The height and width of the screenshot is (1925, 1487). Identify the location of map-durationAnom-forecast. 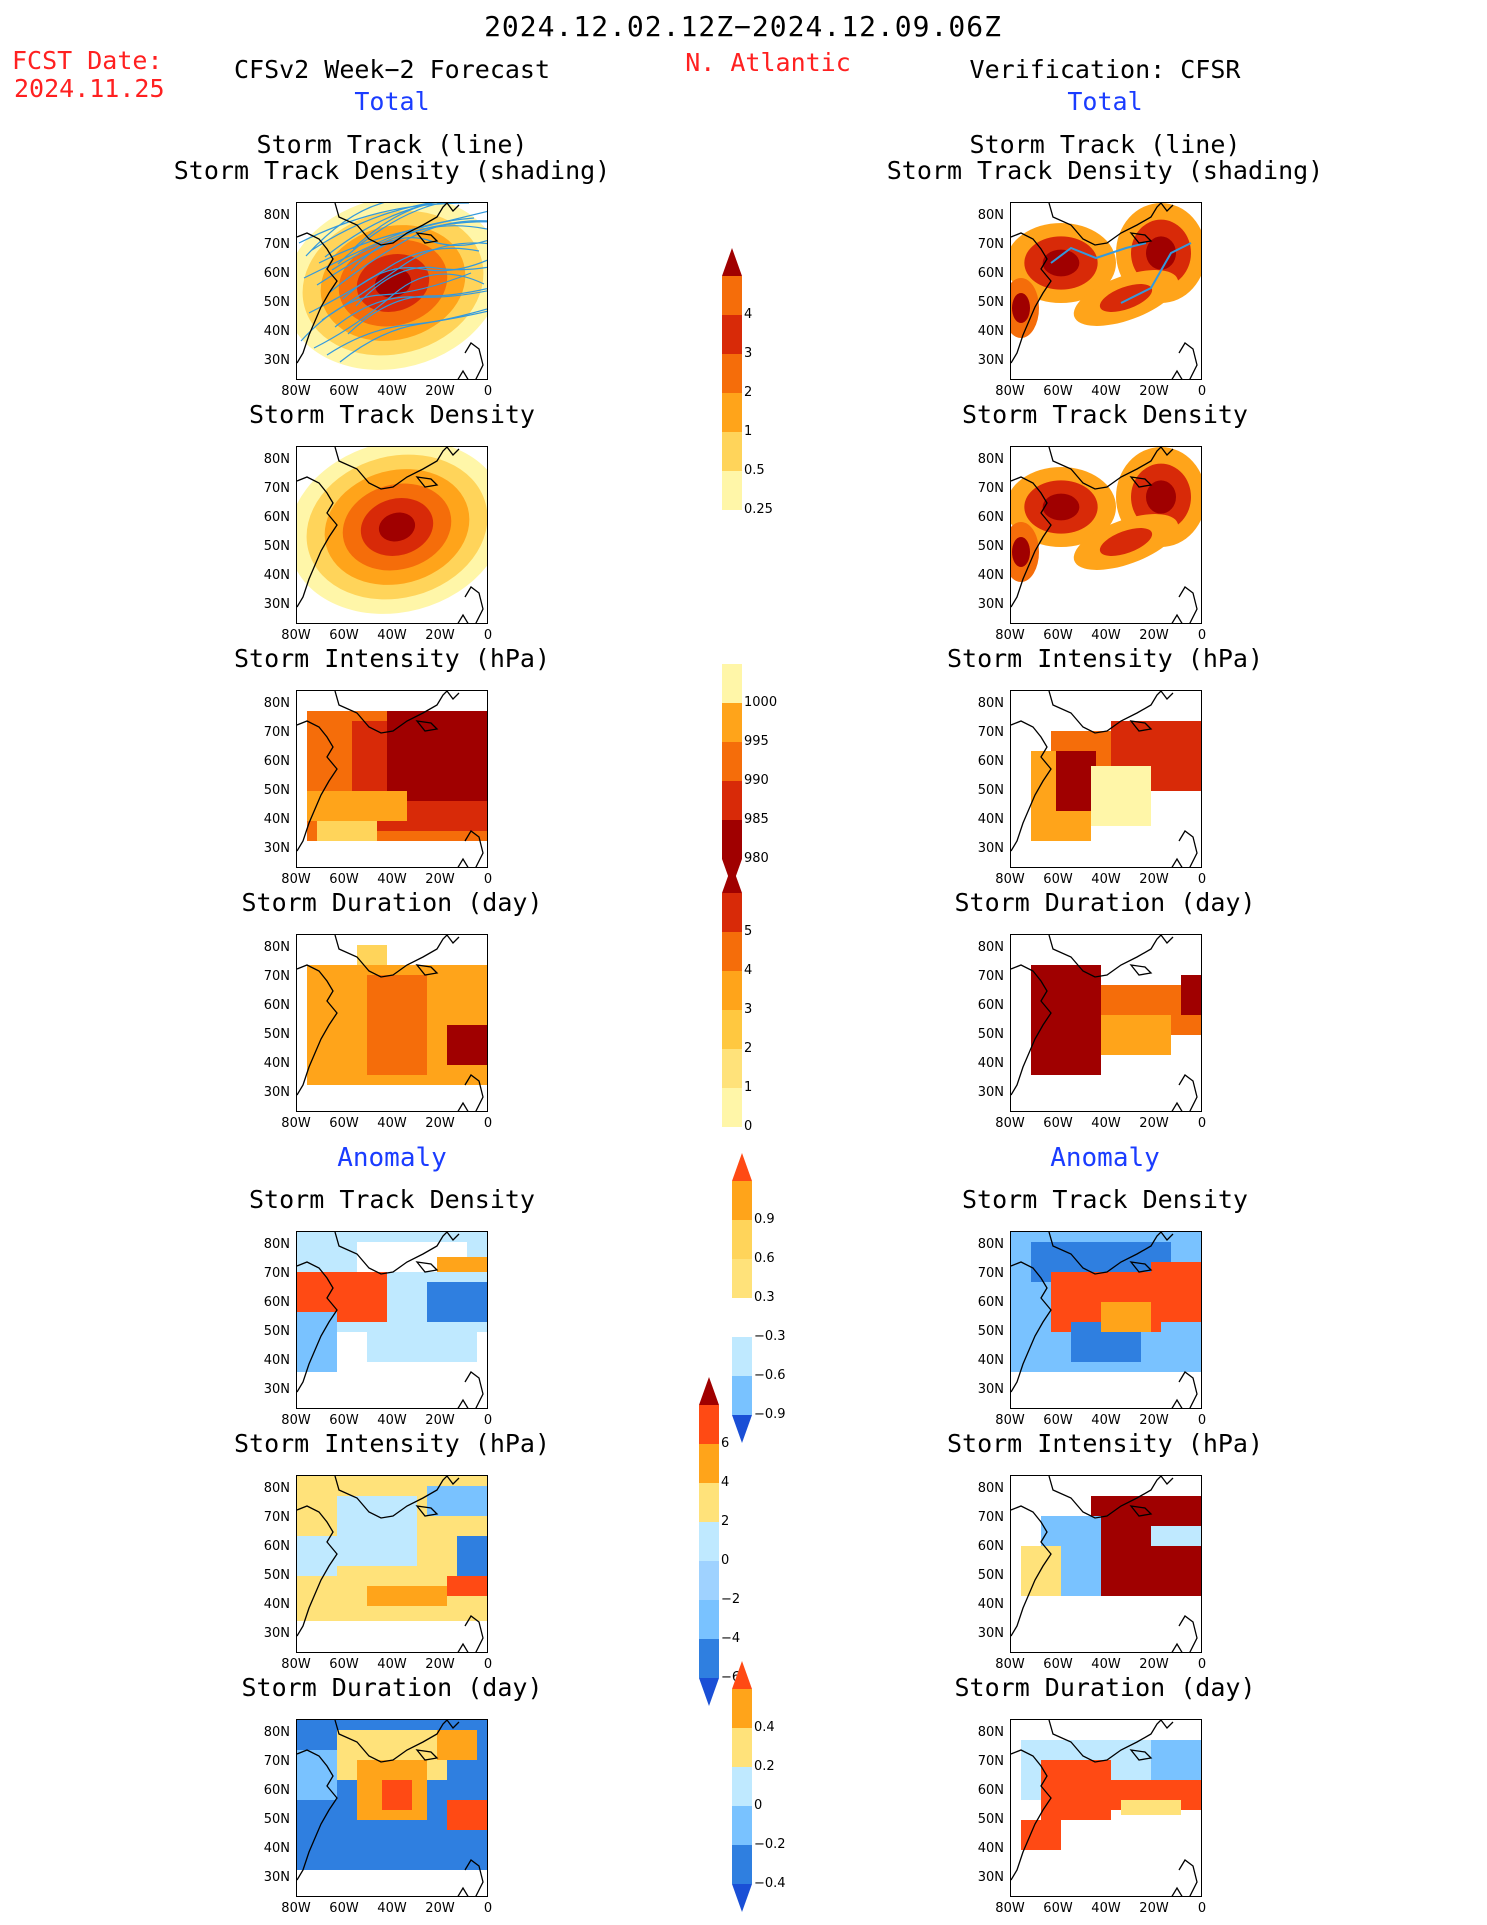
(392, 1808).